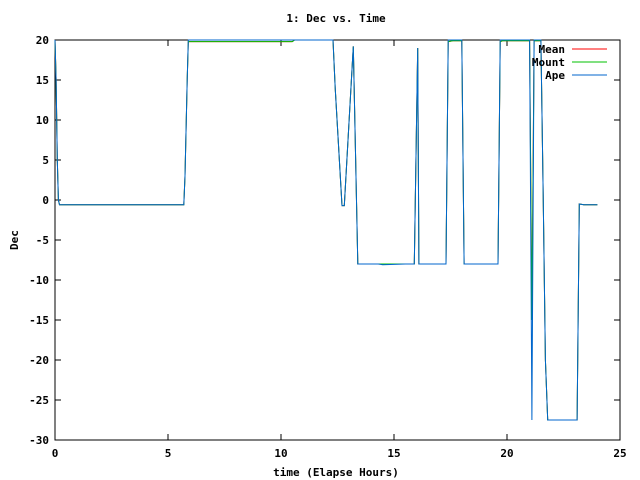 The width and height of the screenshot is (640, 480). What do you see at coordinates (42, 40) in the screenshot?
I see `y-tick-label: 20` at bounding box center [42, 40].